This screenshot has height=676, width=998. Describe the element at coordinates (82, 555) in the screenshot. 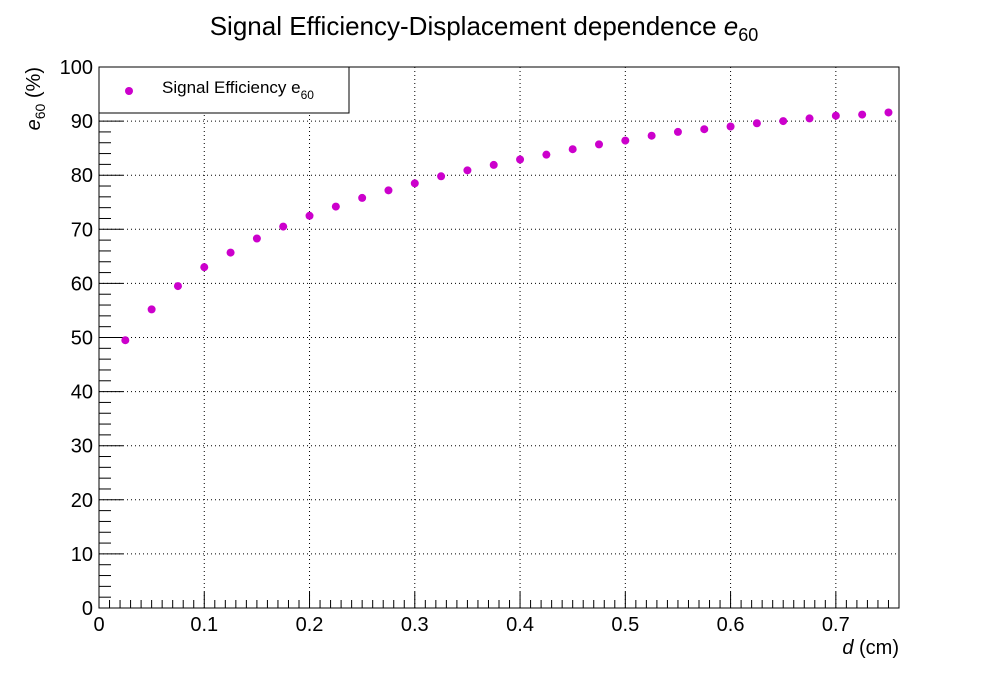

I see `y-tick-label: 10` at that location.